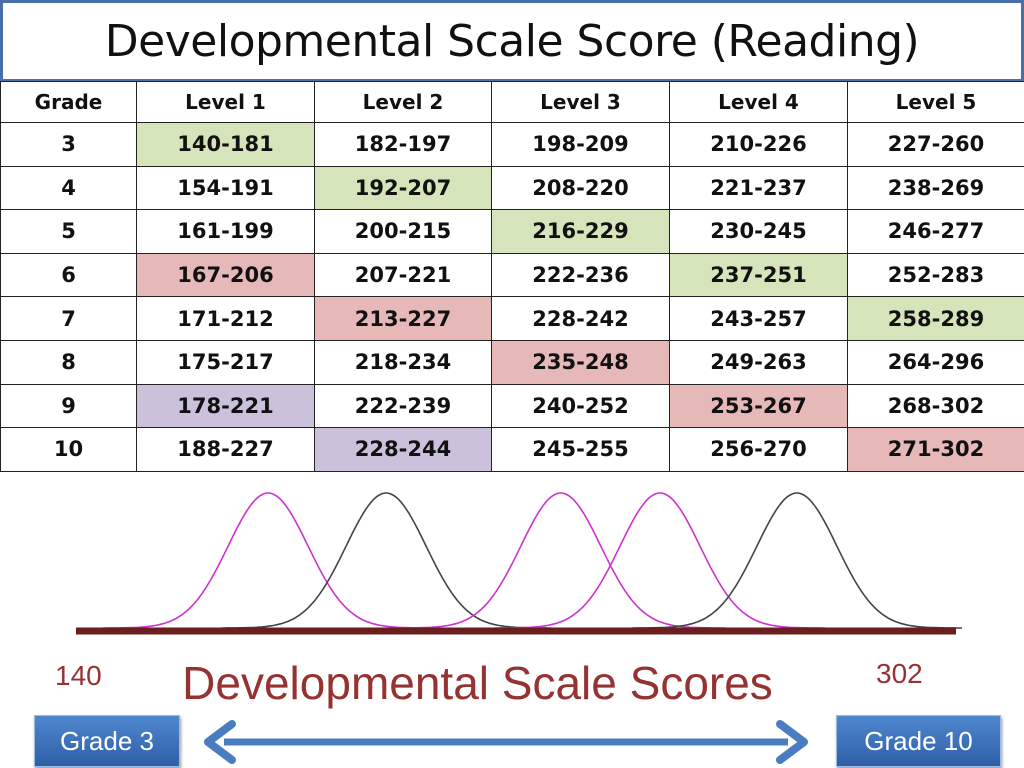  I want to click on score-range-cell: 227-260, so click(935, 144).